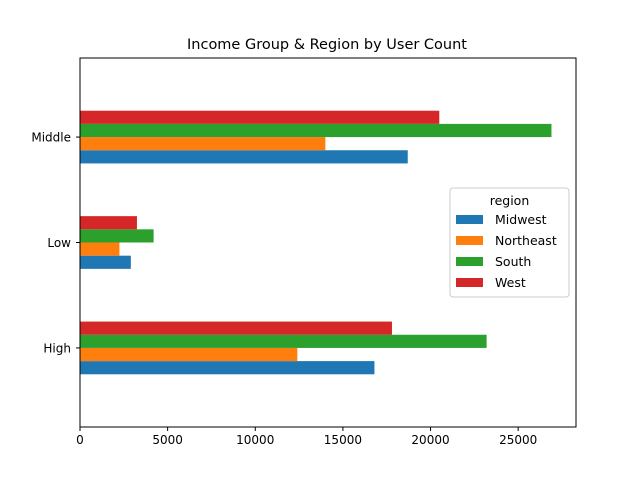 The width and height of the screenshot is (640, 484). I want to click on x-tick-label: 0, so click(80, 440).